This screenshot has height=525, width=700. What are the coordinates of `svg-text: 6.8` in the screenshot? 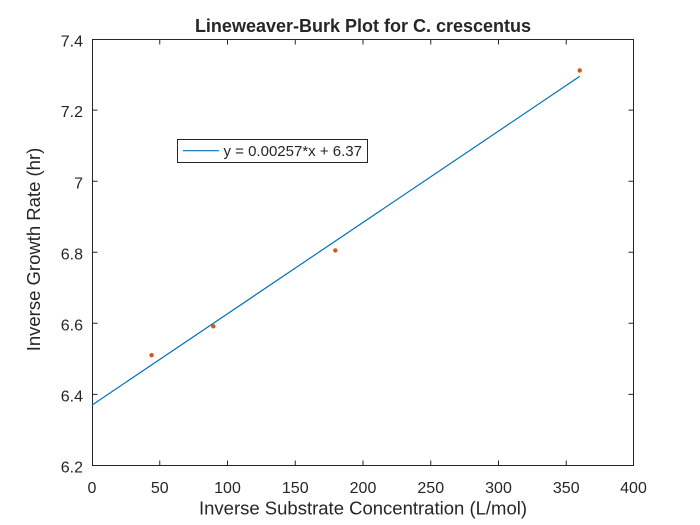 It's located at (72, 254).